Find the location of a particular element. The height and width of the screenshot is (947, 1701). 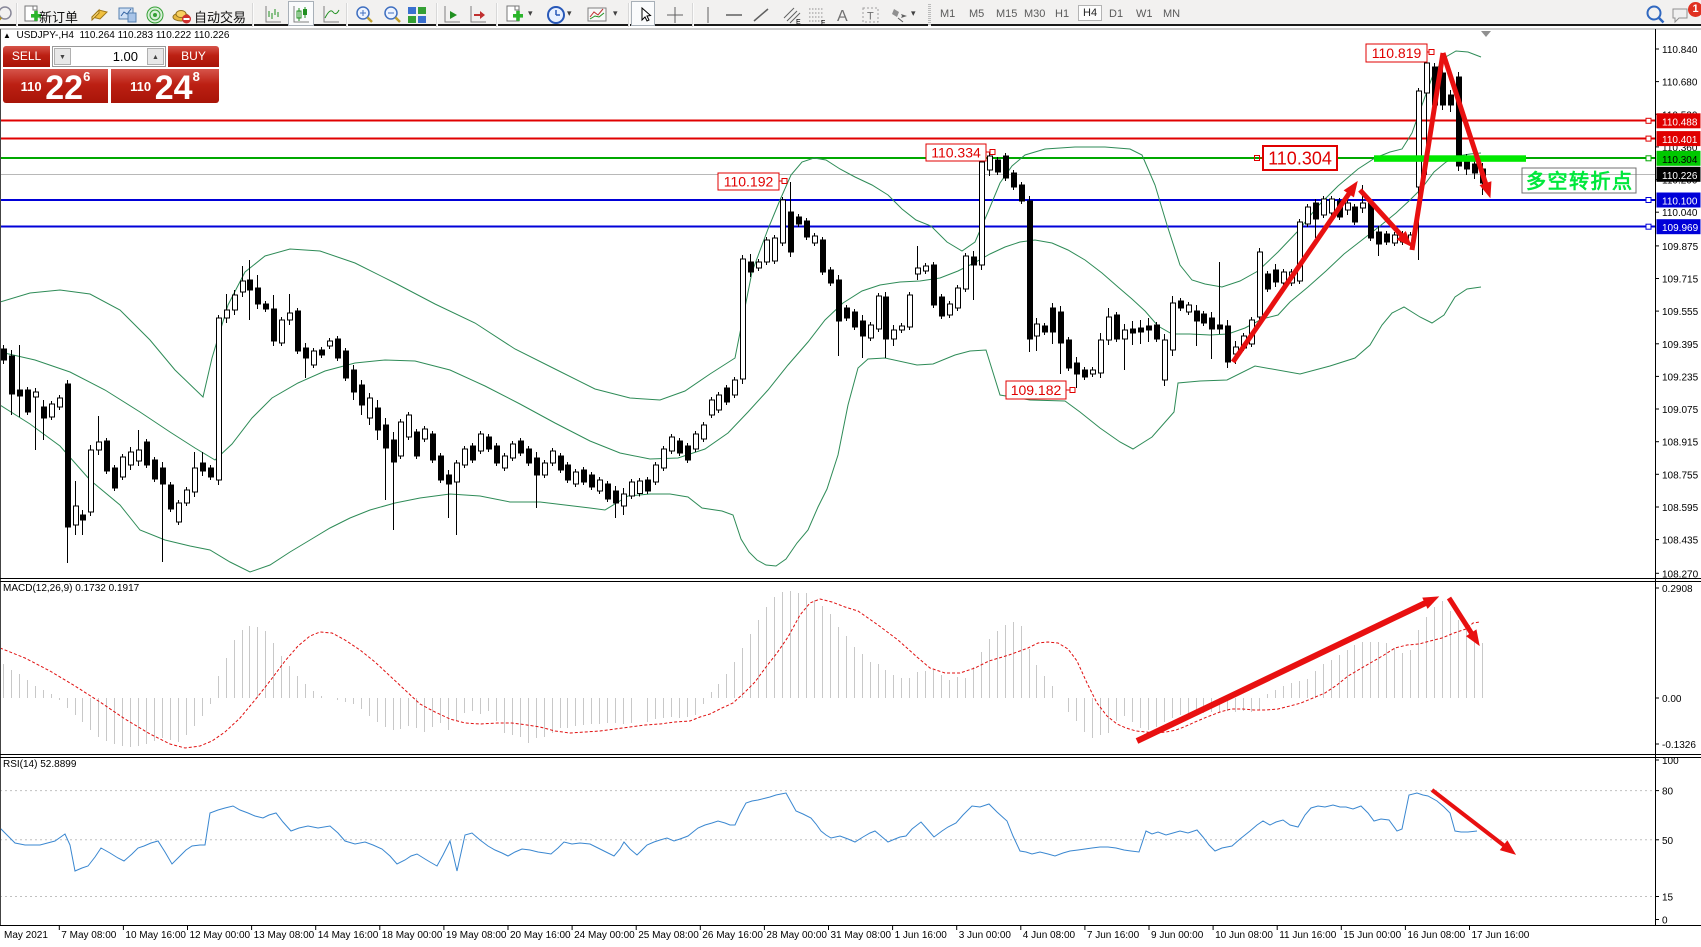

svg-text: 13 May 08:00 is located at coordinates (284, 935).